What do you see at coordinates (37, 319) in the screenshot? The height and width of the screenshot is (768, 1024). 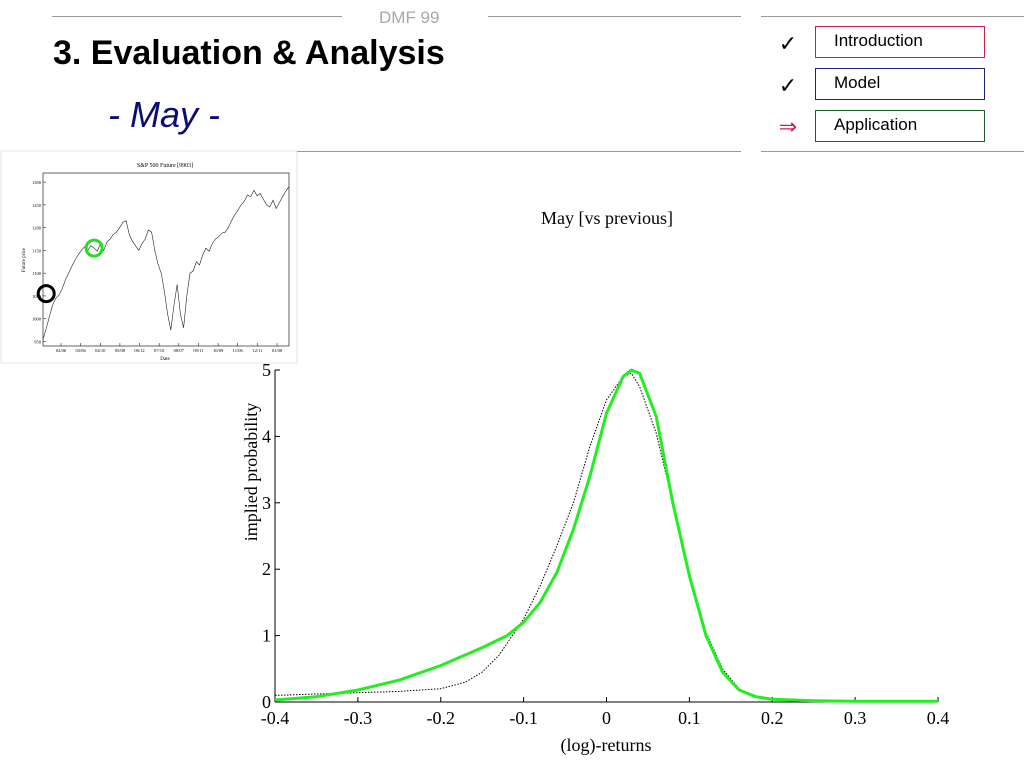 I see `inset-y-tick-label: 1000` at bounding box center [37, 319].